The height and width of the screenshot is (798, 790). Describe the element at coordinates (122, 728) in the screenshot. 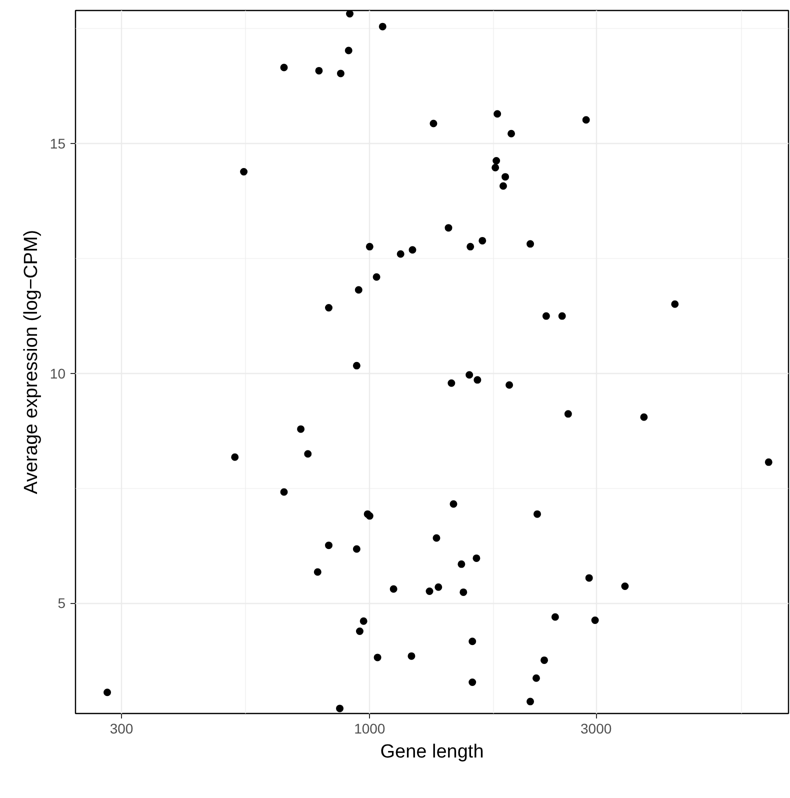

I see `x-tick-label: 300` at that location.